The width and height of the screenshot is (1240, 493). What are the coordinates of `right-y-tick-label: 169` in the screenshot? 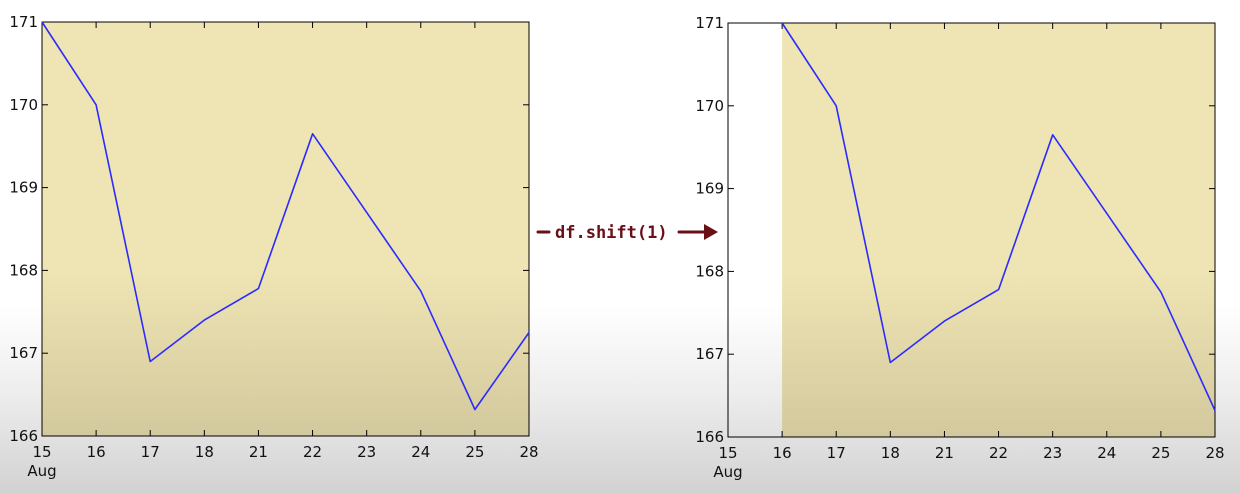 It's located at (709, 189).